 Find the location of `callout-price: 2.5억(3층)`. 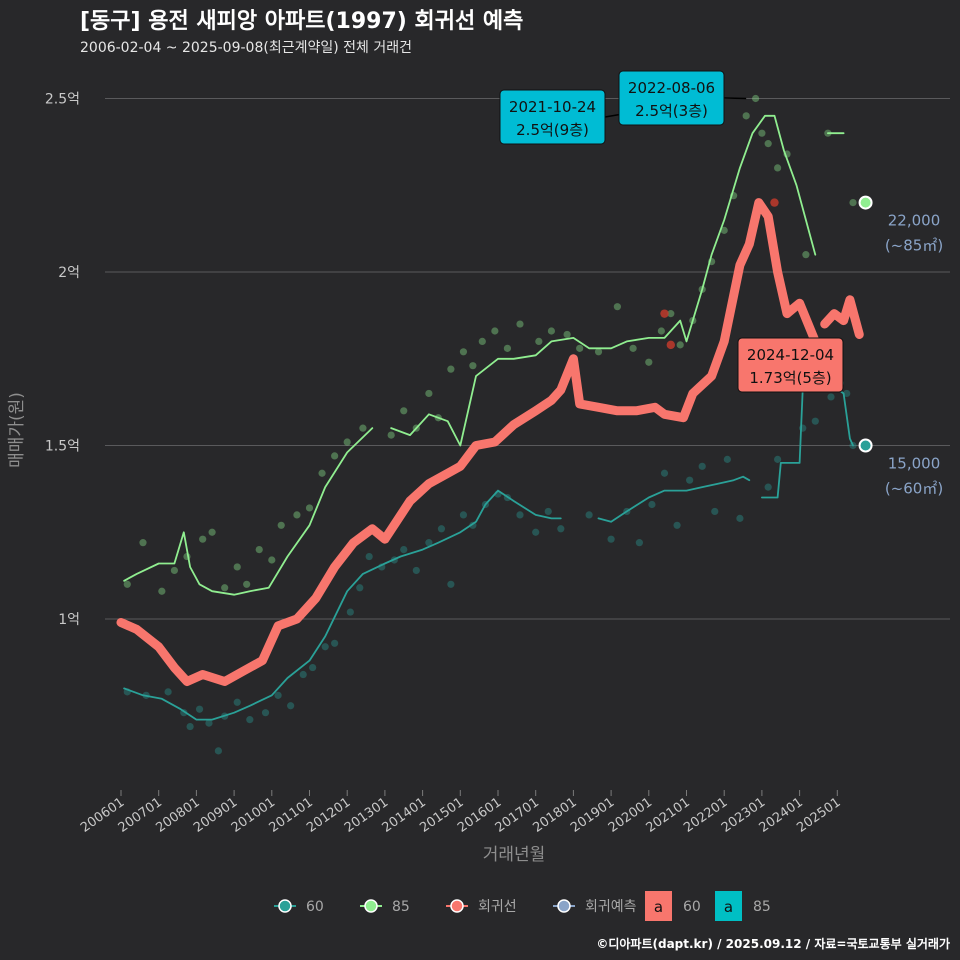

callout-price: 2.5억(3층) is located at coordinates (671, 111).